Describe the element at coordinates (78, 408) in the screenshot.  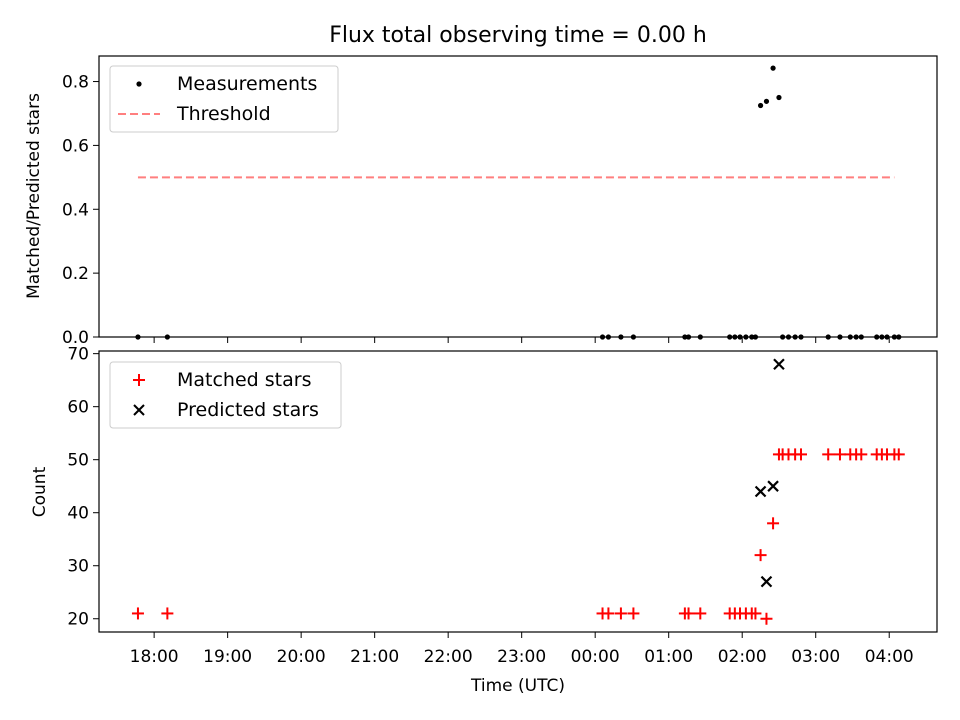
I see `bottom-ytick-label-4: 60` at that location.